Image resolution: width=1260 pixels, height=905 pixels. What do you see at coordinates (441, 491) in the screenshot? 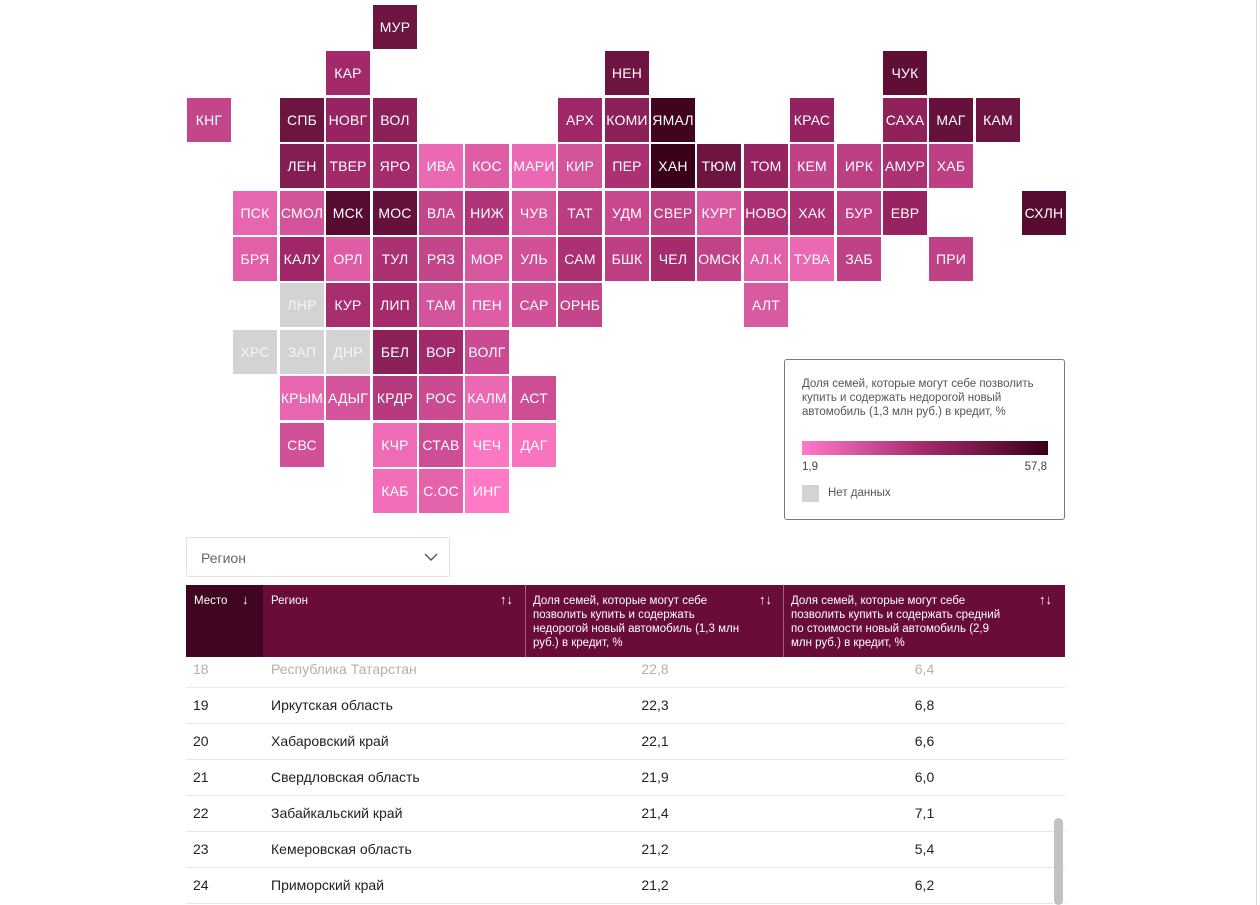
I see `map-tile-С.ОС: С.ОС` at bounding box center [441, 491].